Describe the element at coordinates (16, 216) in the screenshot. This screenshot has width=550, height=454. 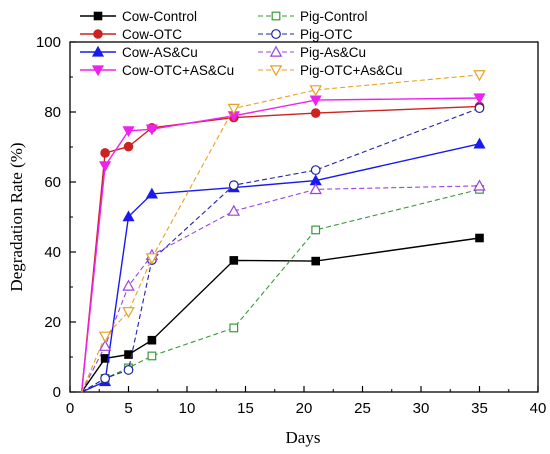
I see `y-axis-title: Degradation Rate (%)` at that location.